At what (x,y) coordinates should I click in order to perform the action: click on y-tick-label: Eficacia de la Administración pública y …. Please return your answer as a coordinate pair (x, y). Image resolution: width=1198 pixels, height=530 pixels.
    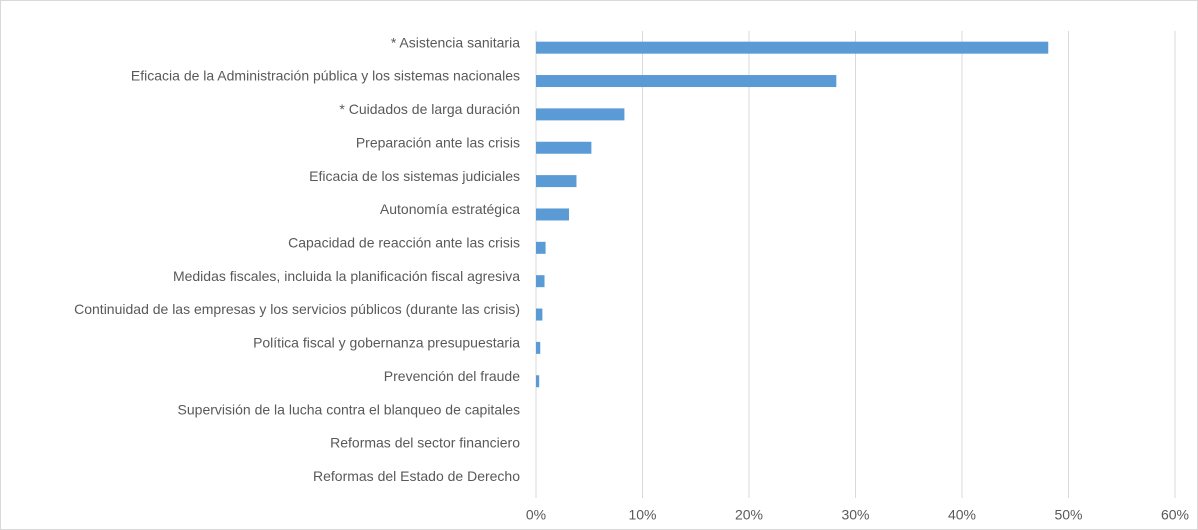
    Looking at the image, I should click on (325, 76).